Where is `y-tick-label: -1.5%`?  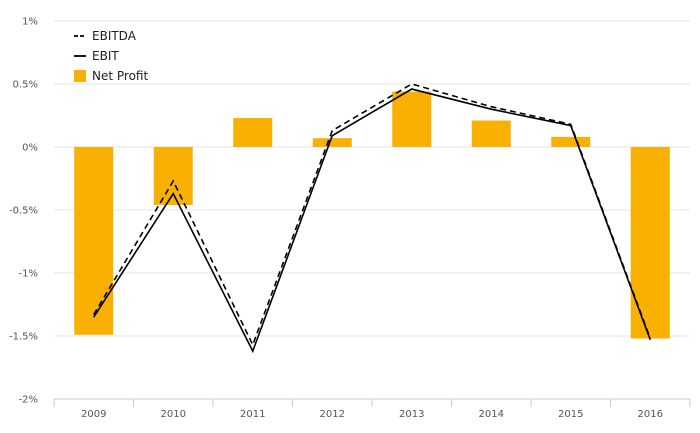
y-tick-label: -1.5% is located at coordinates (23, 337).